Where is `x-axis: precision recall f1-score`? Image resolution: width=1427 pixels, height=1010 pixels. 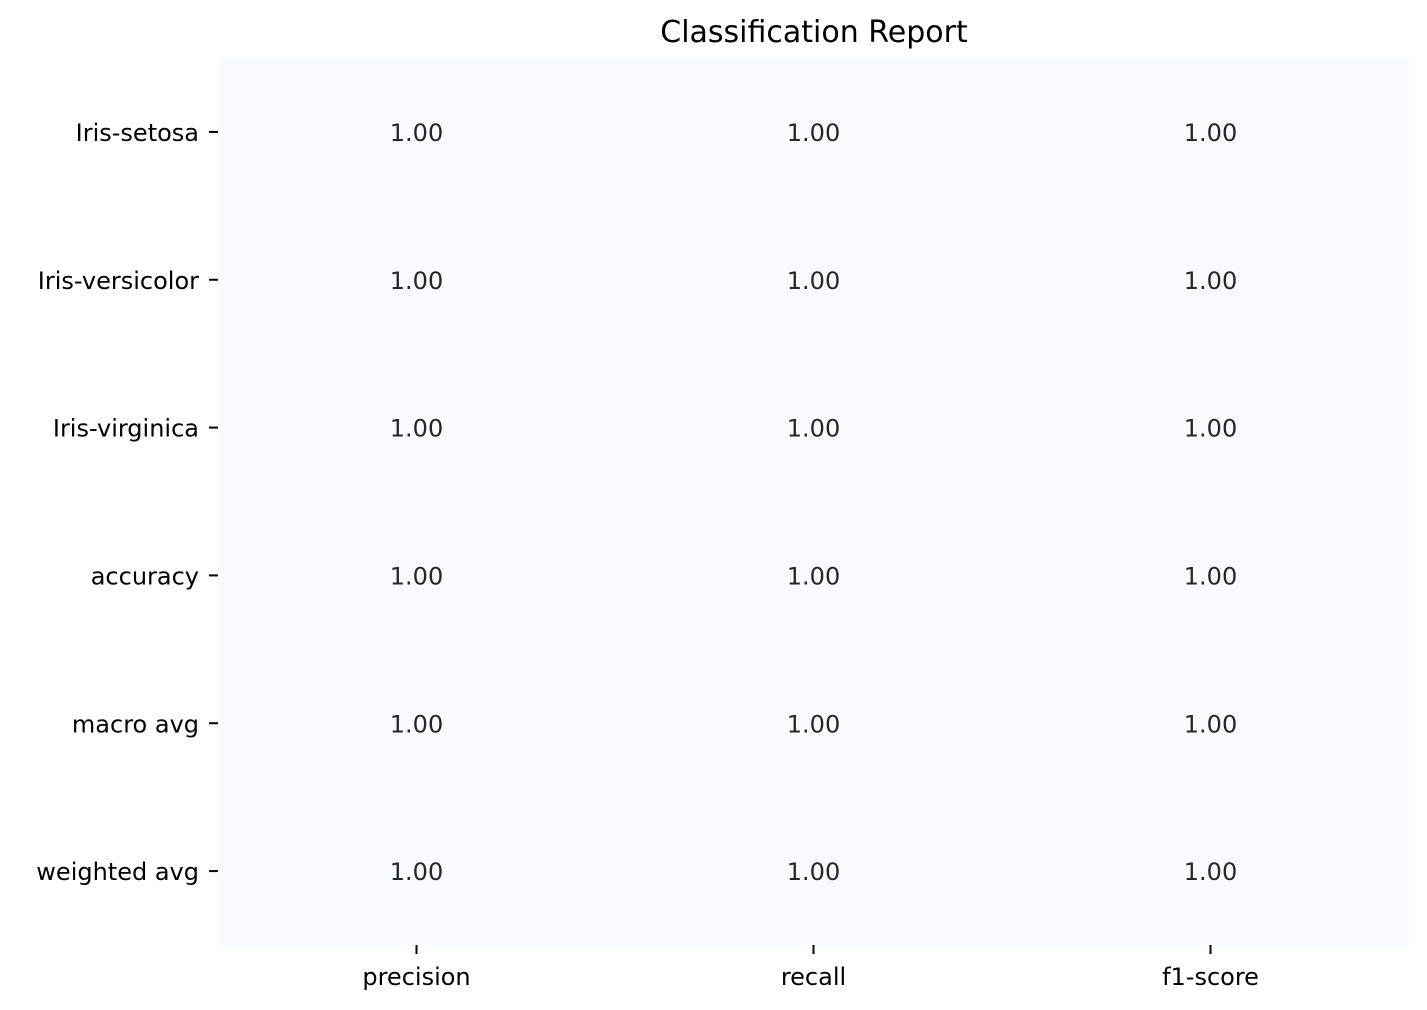 x-axis: precision recall f1-score is located at coordinates (810, 968).